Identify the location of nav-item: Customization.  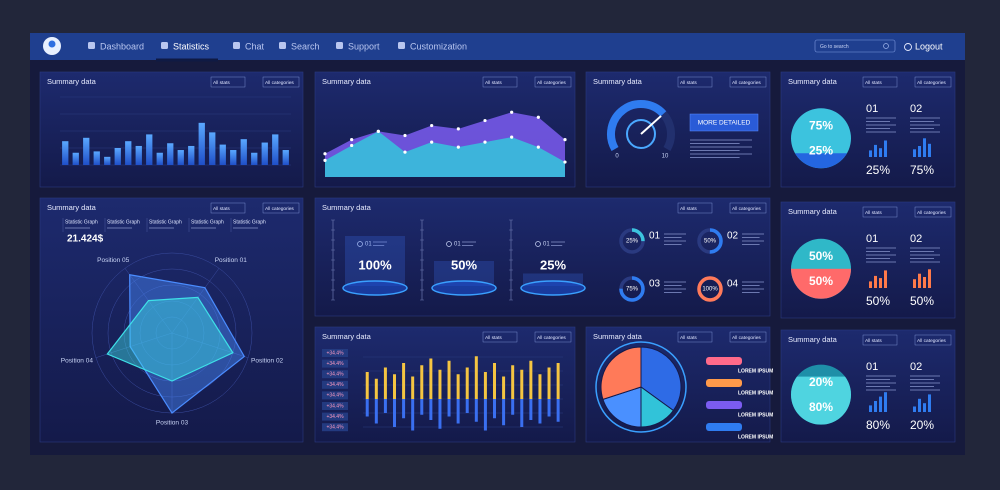
(438, 46).